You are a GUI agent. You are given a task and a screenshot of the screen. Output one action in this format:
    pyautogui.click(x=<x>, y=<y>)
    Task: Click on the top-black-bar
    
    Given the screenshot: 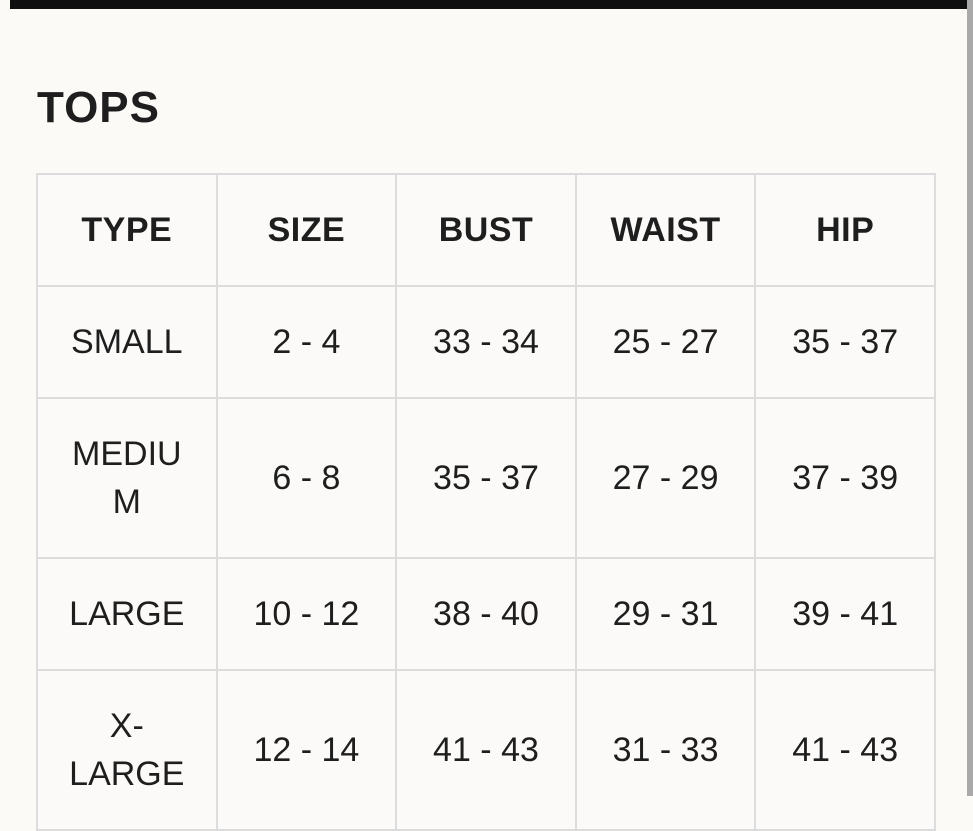 What is the action you would take?
    pyautogui.click(x=491, y=4)
    